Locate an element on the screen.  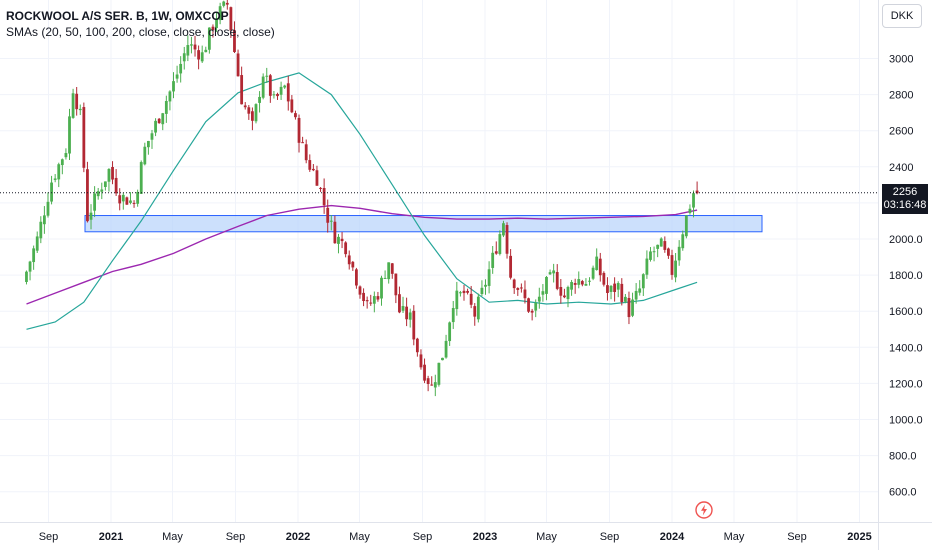
support-zone is located at coordinates (423, 224).